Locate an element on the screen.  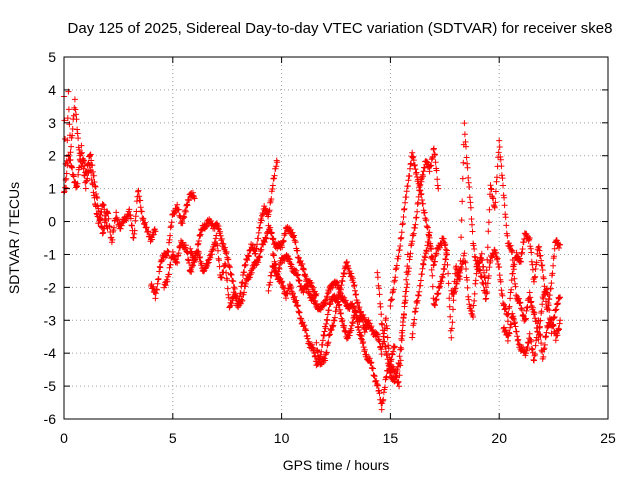
x-tick-label: 25 is located at coordinates (608, 438).